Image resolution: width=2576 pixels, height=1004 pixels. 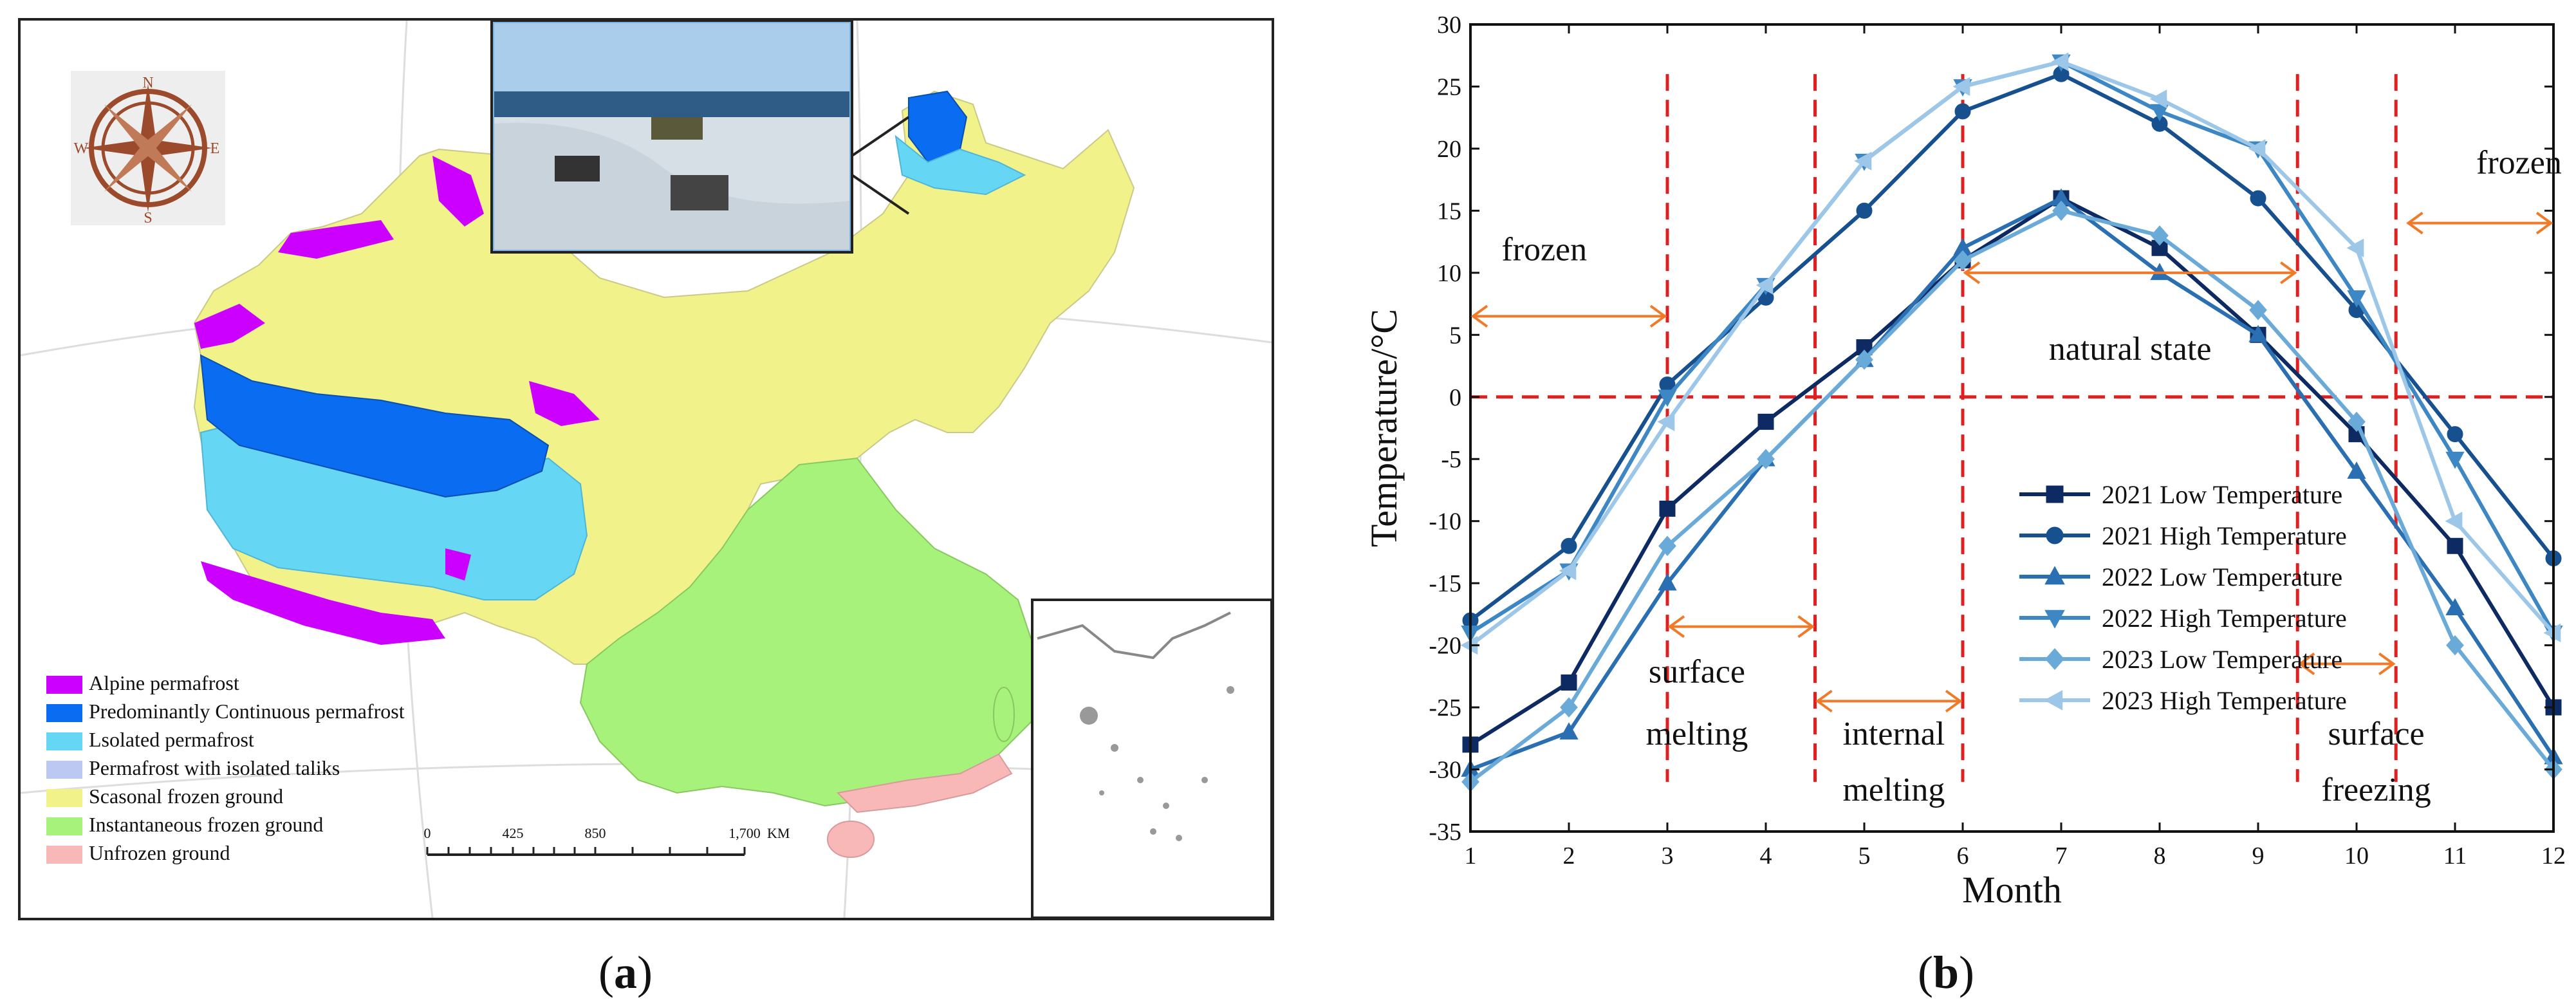 I want to click on legend-label: Predominantly Continuous permafrost, so click(x=247, y=711).